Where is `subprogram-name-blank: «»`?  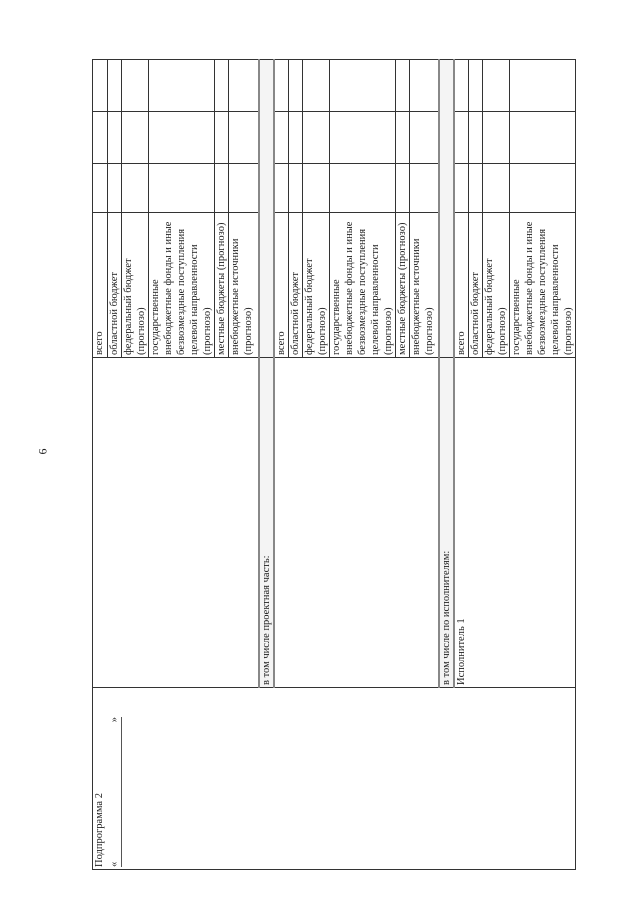 subprogram-name-blank: «» is located at coordinates (115, 792).